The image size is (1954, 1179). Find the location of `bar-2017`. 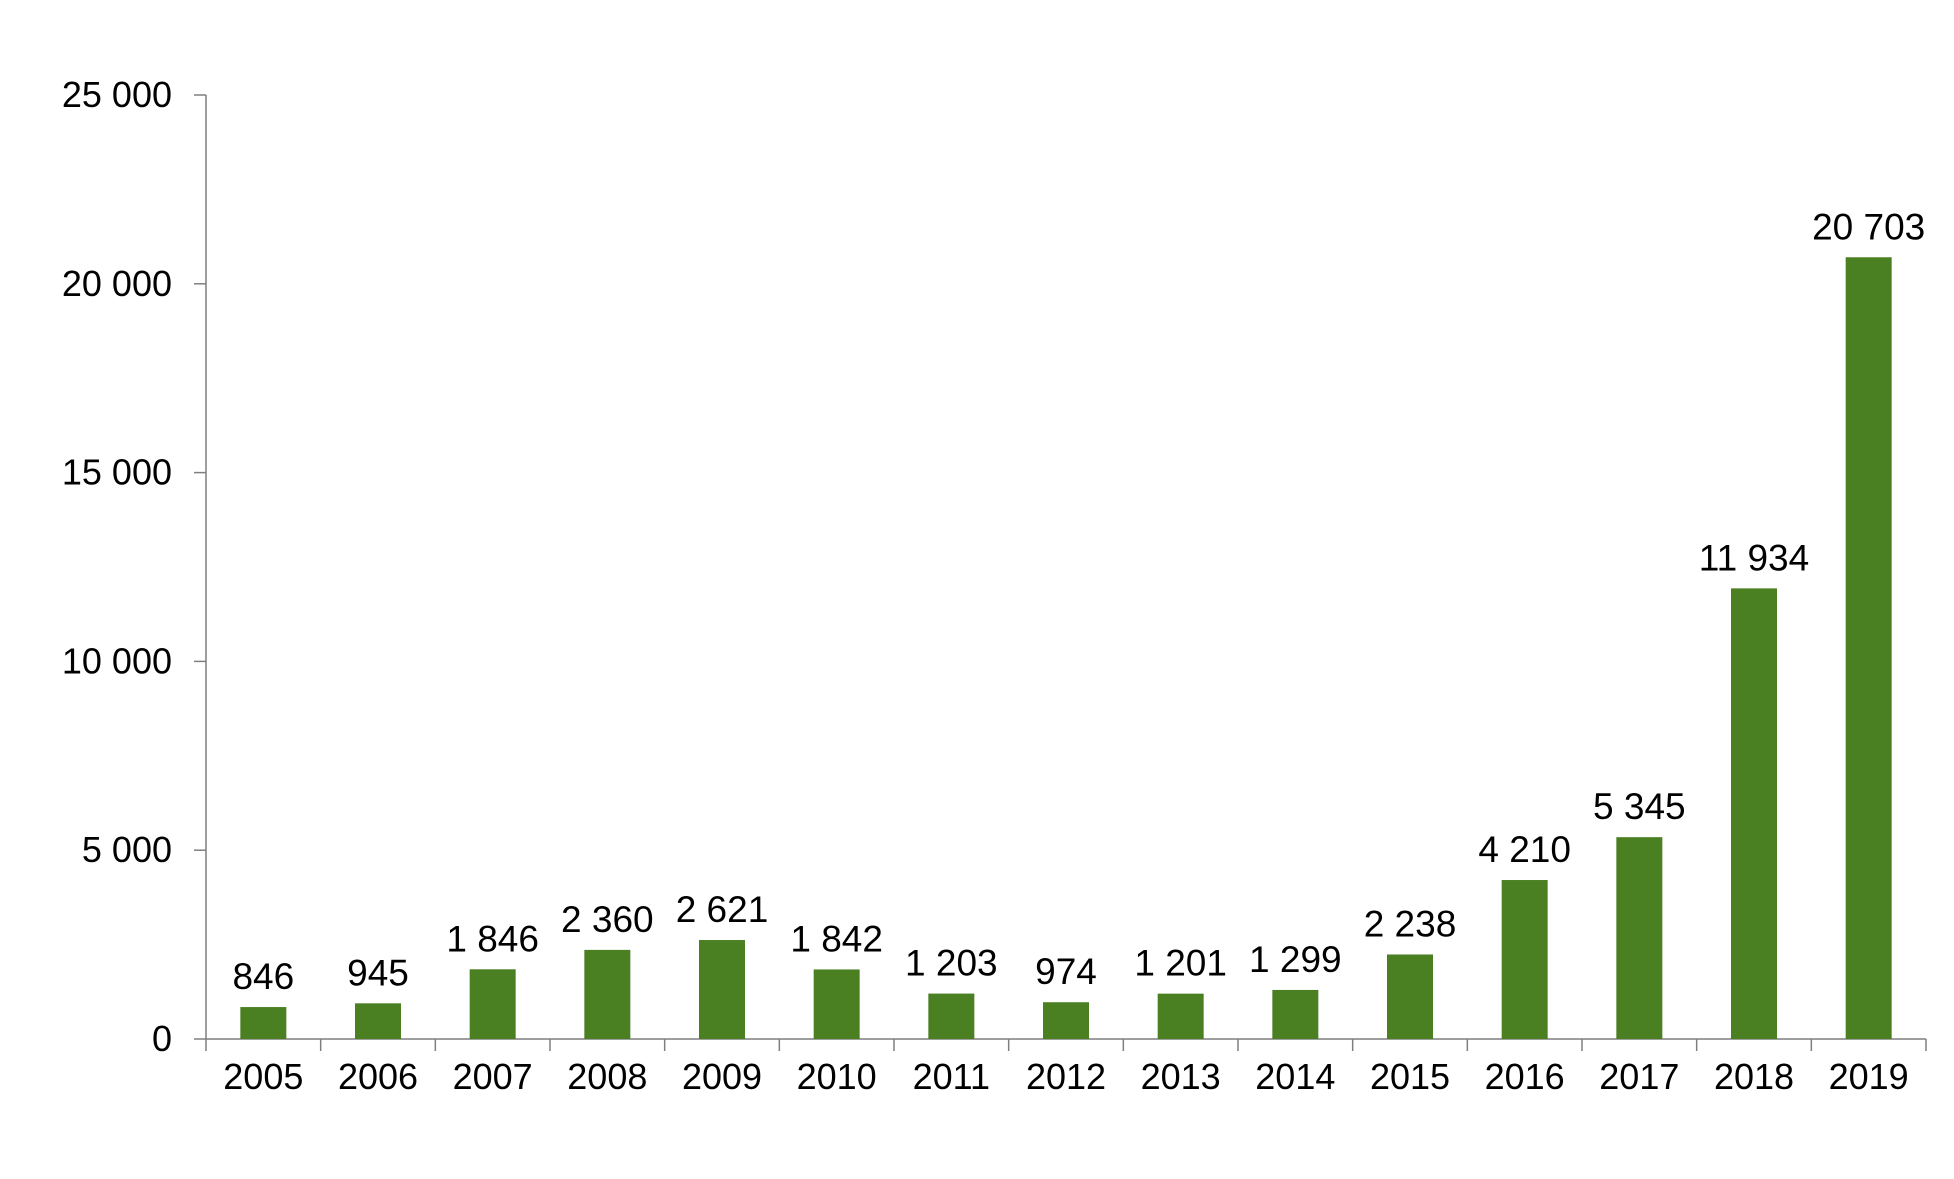

bar-2017 is located at coordinates (1639, 938).